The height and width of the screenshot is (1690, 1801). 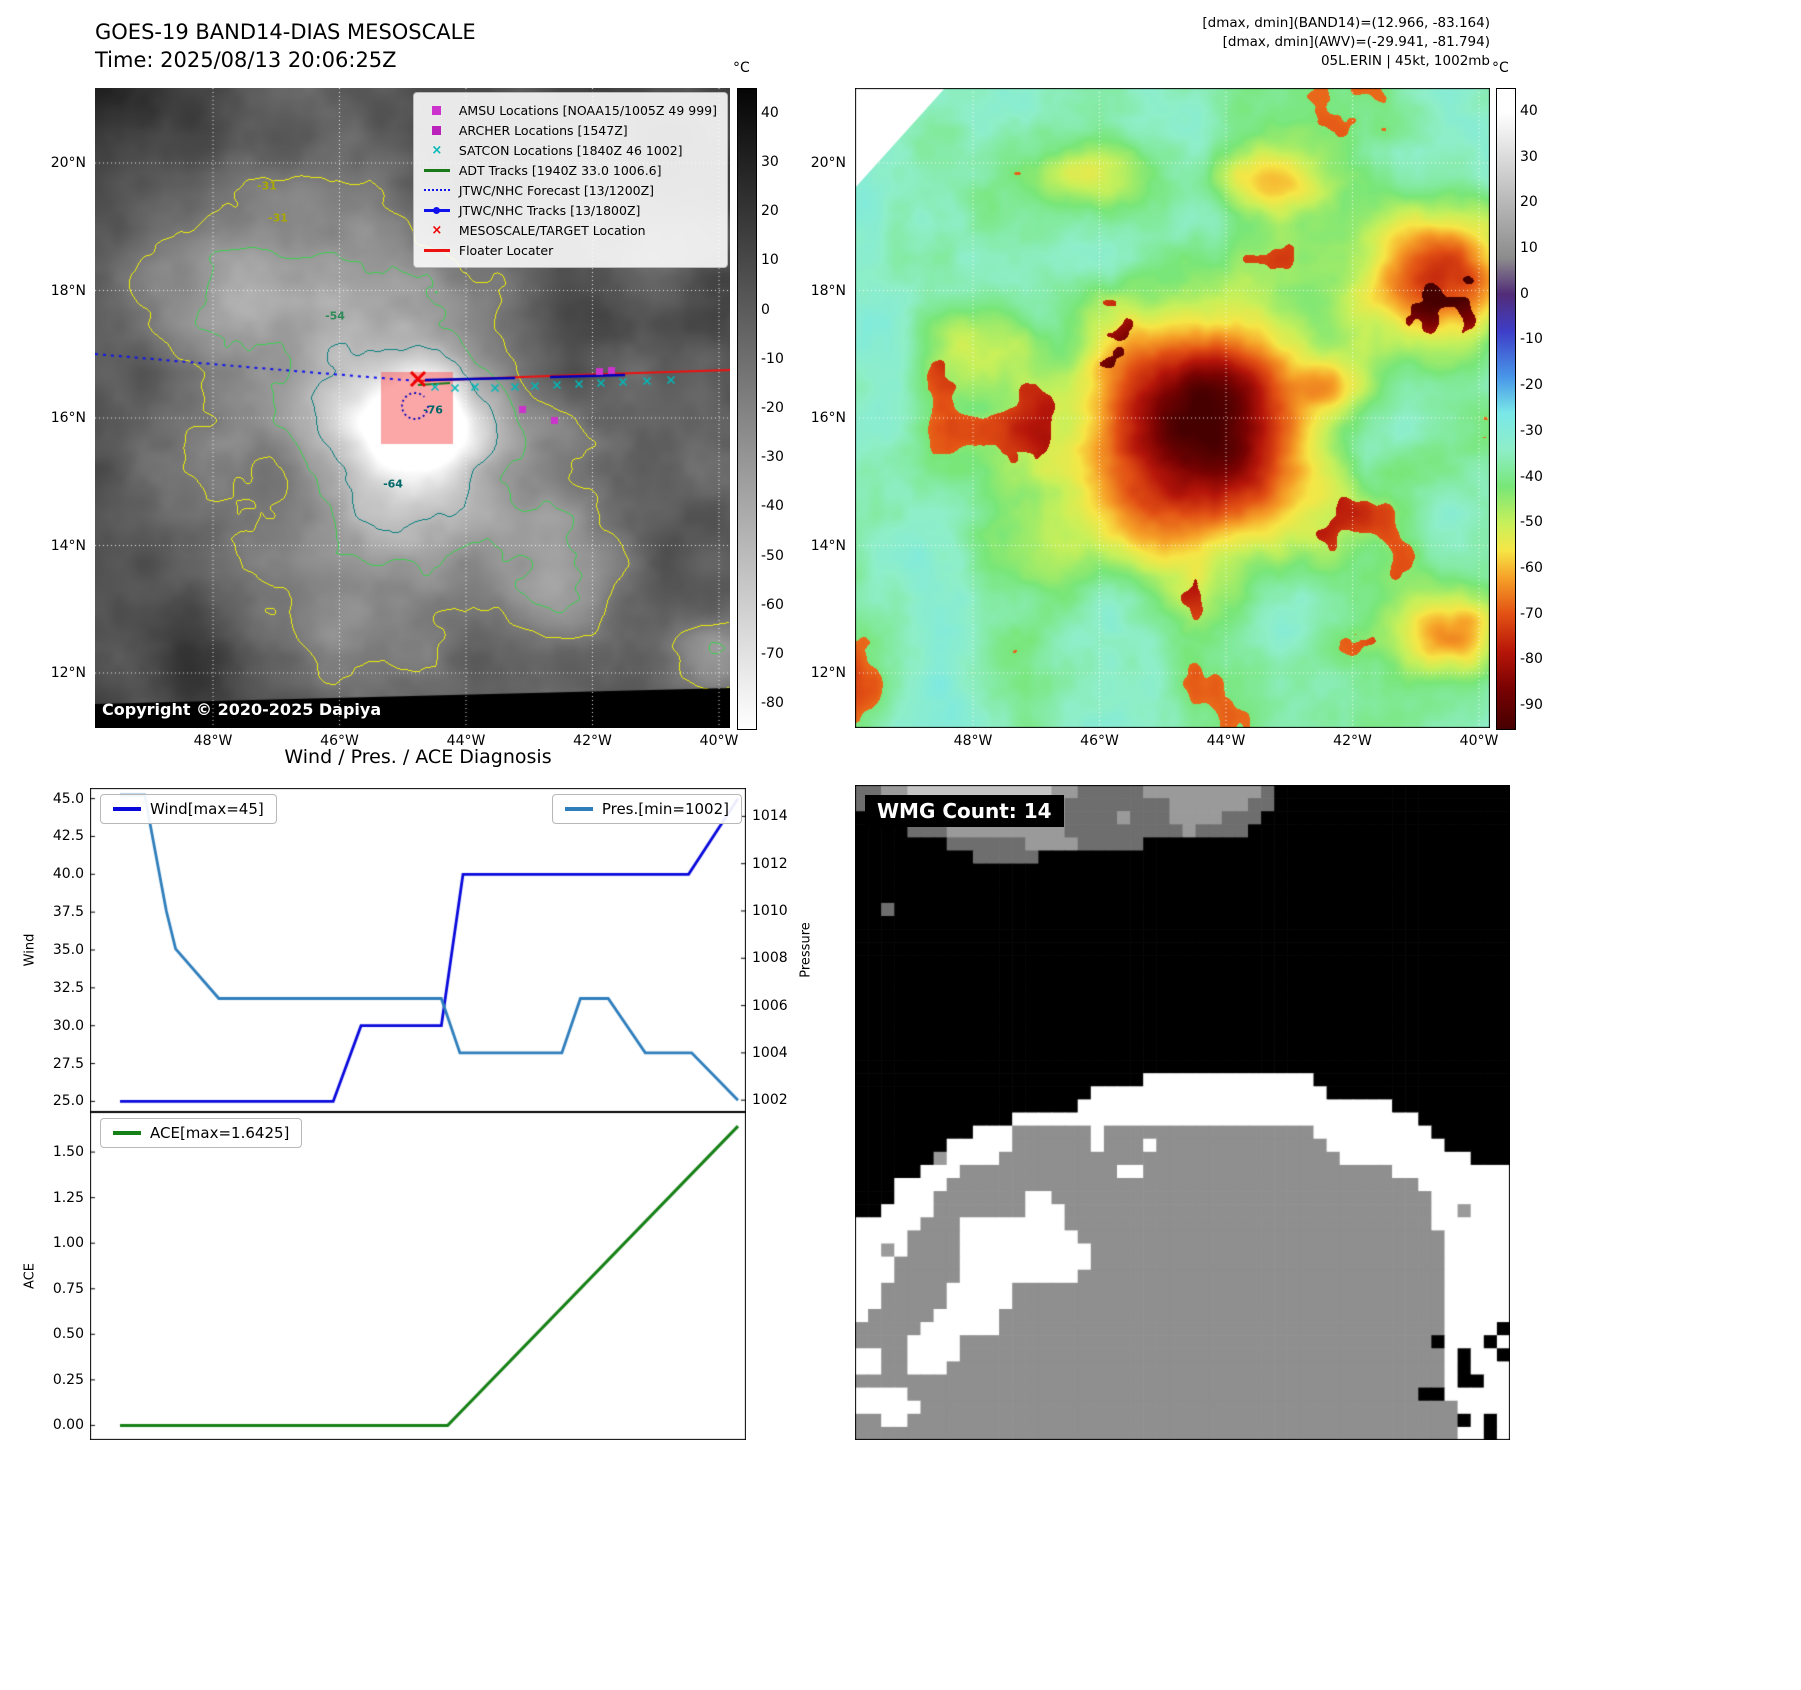 I want to click on legend-item: ADT Tracks [1940Z 33.0 1006.6], so click(x=569, y=170).